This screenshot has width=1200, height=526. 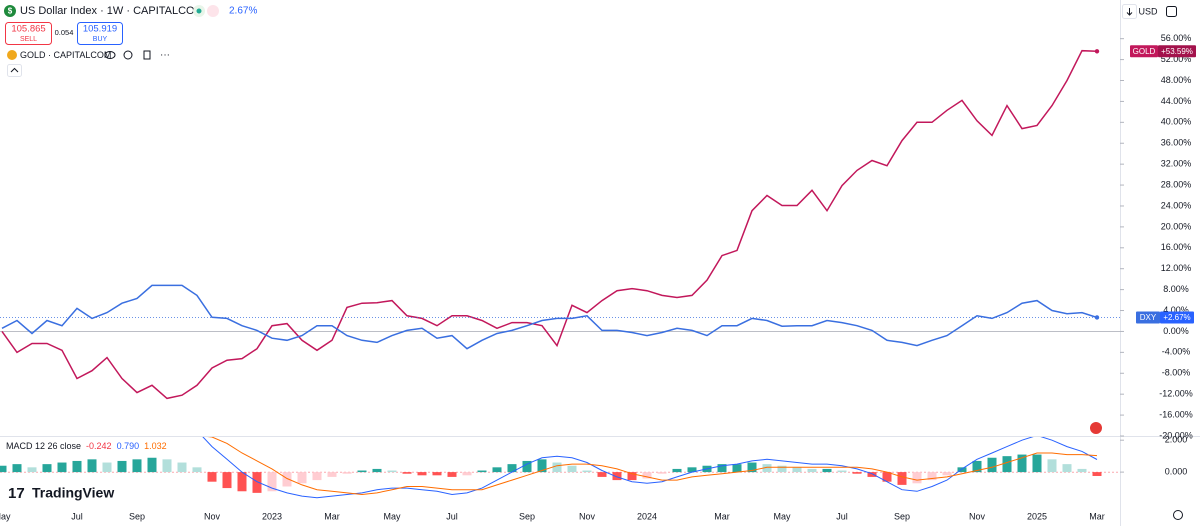 What do you see at coordinates (647, 516) in the screenshot?
I see `x-tick-label: 2024` at bounding box center [647, 516].